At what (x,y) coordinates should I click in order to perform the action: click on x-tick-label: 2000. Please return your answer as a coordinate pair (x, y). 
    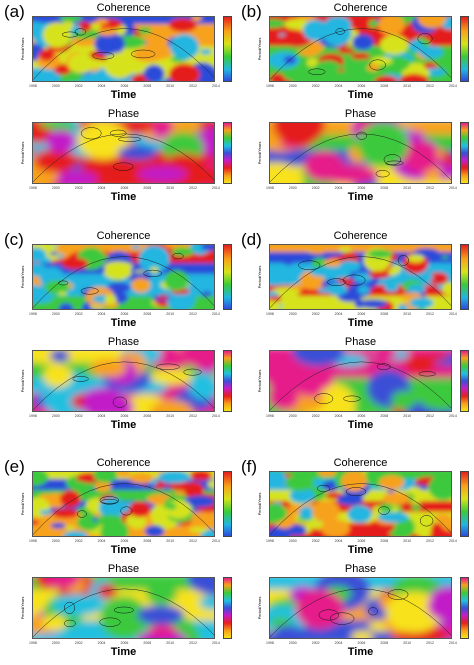
    Looking at the image, I should click on (292, 86).